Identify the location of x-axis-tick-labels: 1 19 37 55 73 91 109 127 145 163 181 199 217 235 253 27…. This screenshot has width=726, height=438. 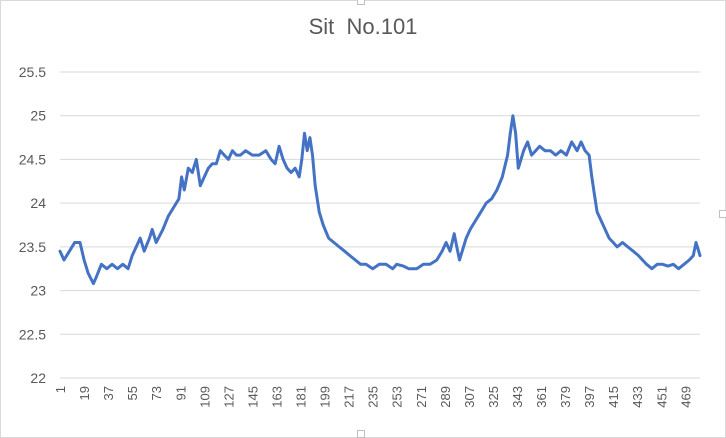
(373, 397).